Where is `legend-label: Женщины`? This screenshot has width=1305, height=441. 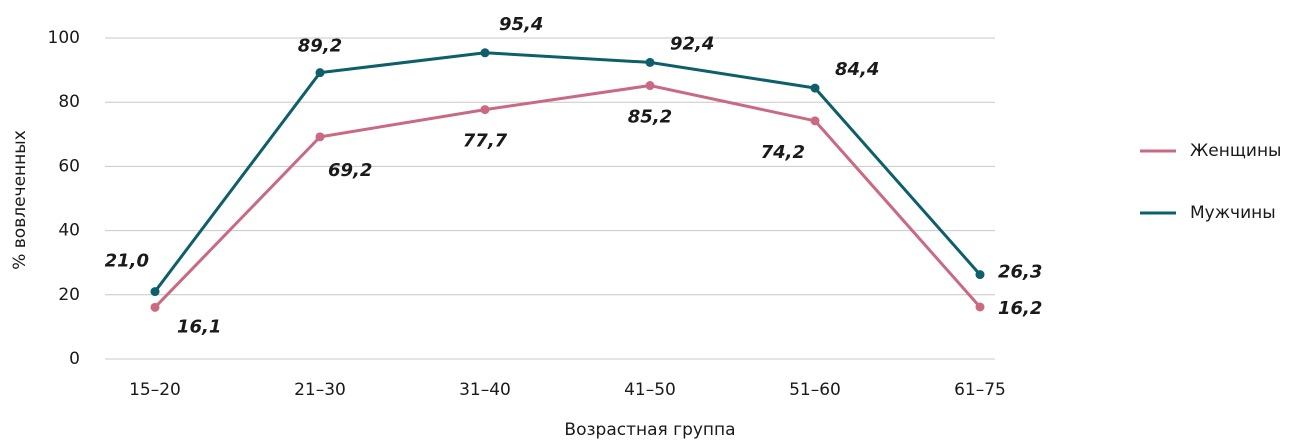 legend-label: Женщины is located at coordinates (1235, 151).